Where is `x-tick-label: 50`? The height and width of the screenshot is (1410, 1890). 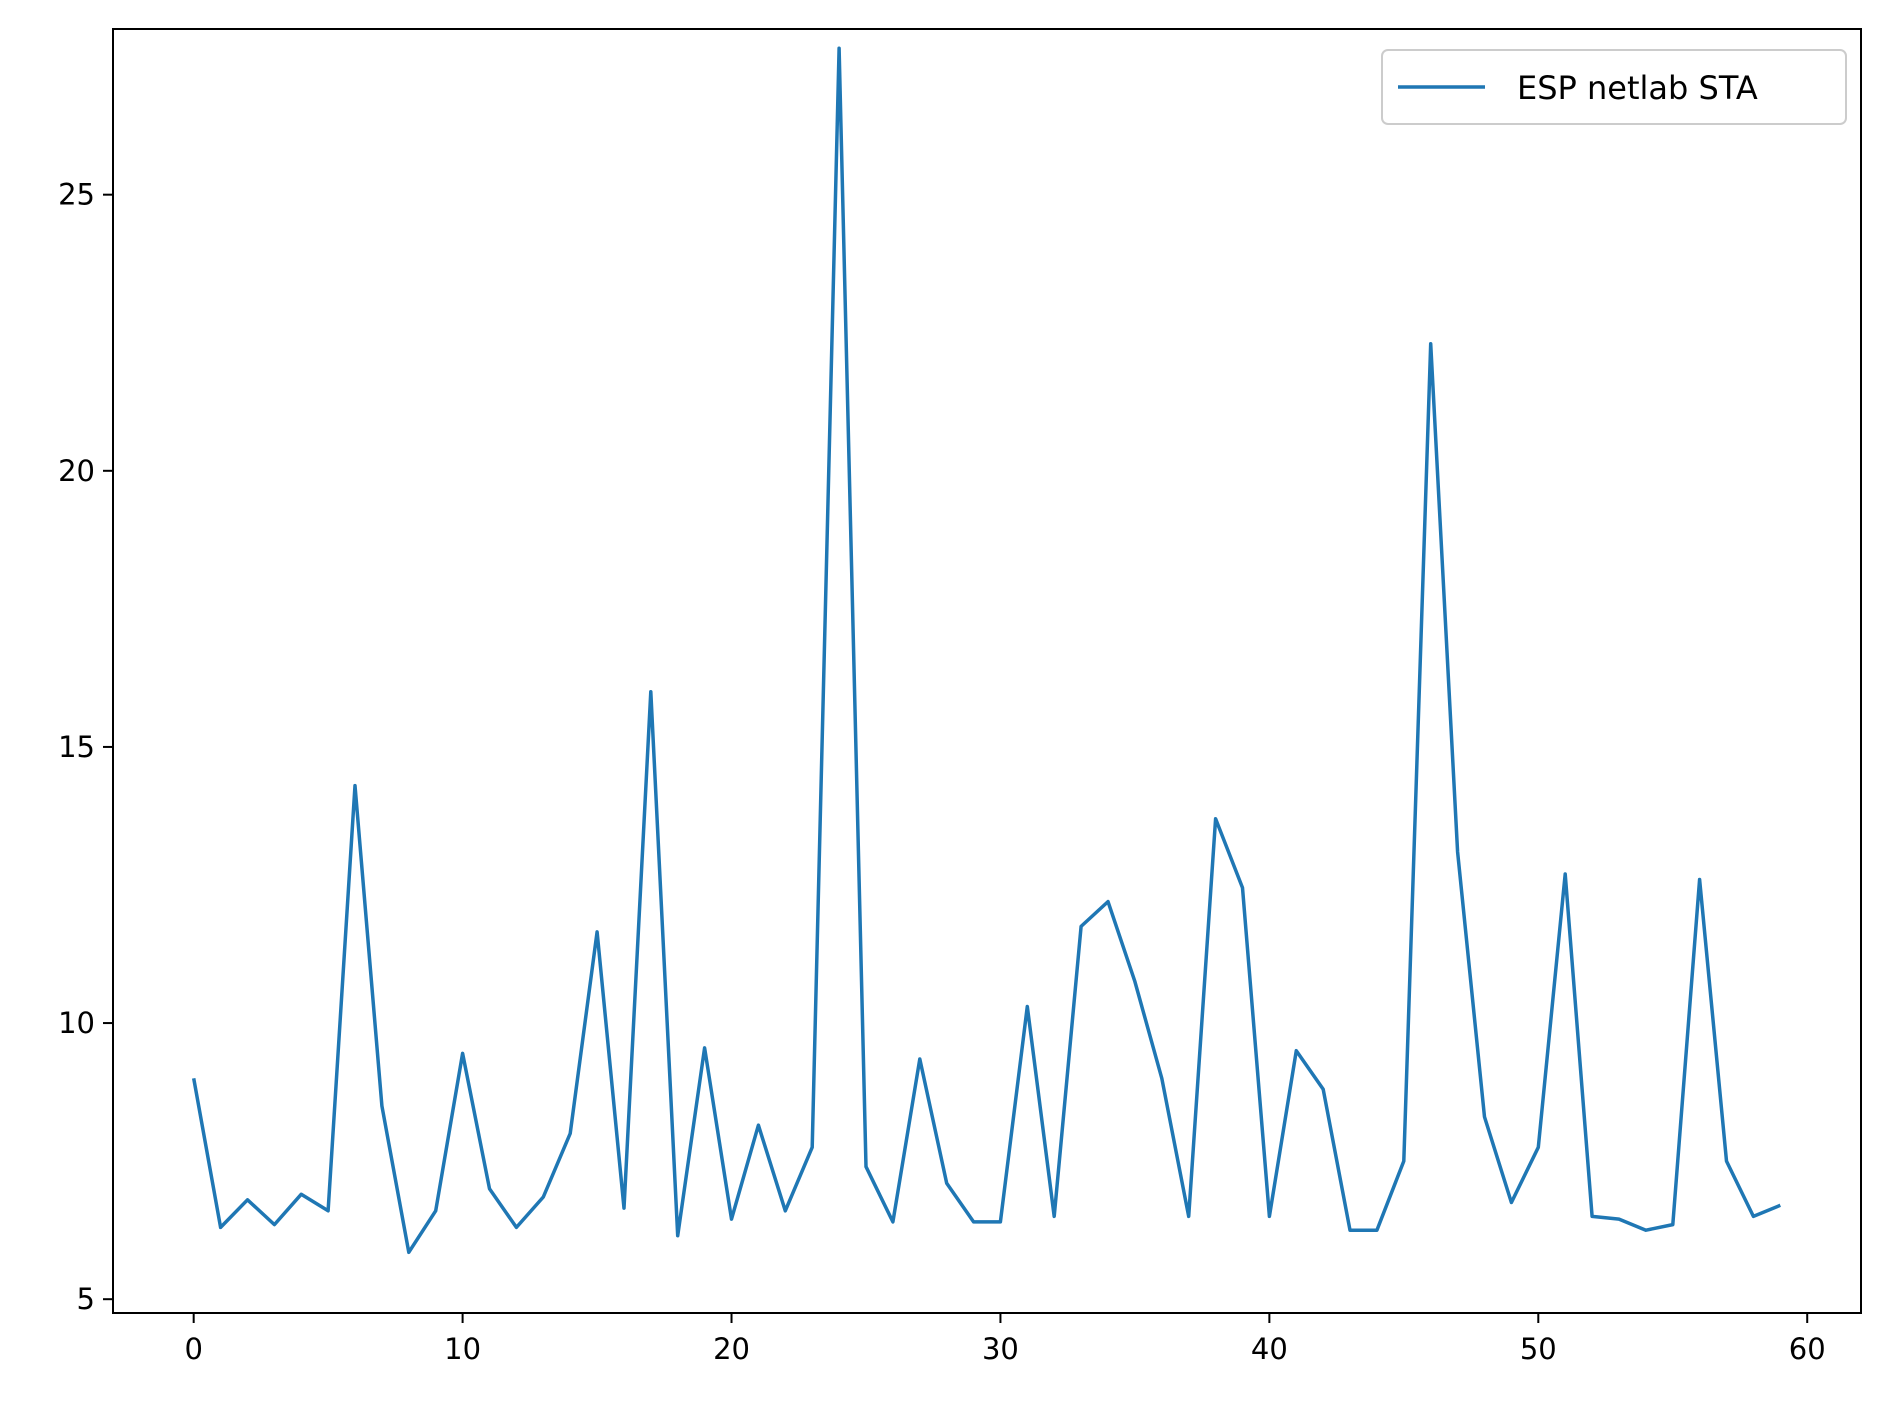 x-tick-label: 50 is located at coordinates (1538, 1349).